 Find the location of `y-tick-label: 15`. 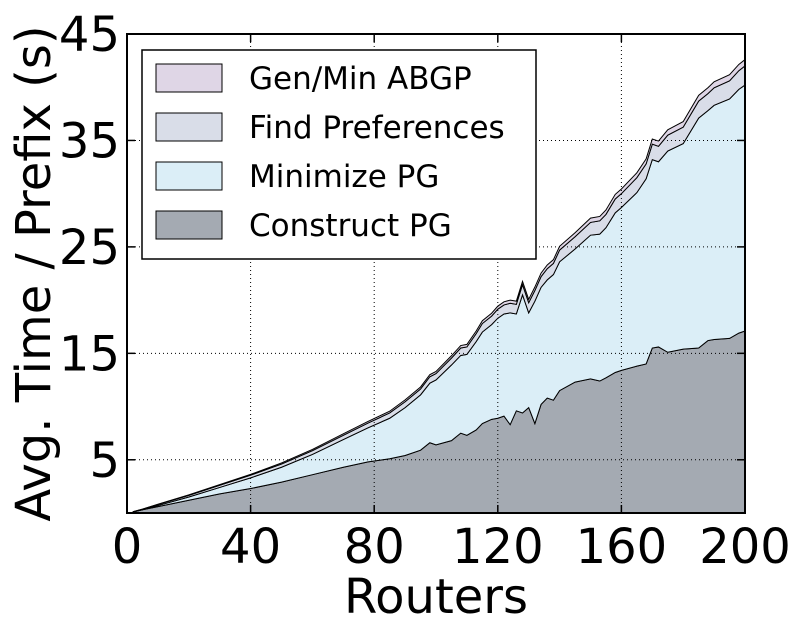

y-tick-label: 15 is located at coordinates (89, 354).